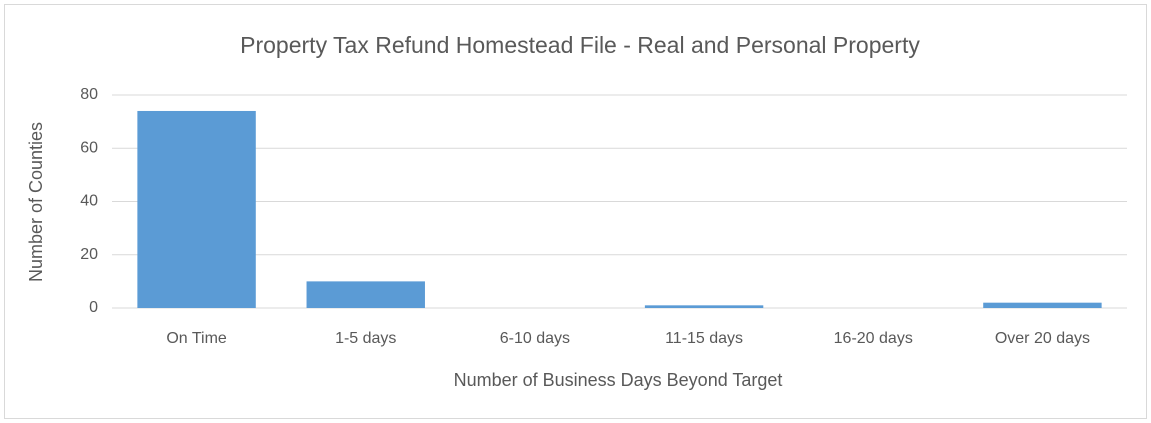 Image resolution: width=1151 pixels, height=423 pixels. I want to click on x-tick-label: 16-20 days, so click(873, 338).